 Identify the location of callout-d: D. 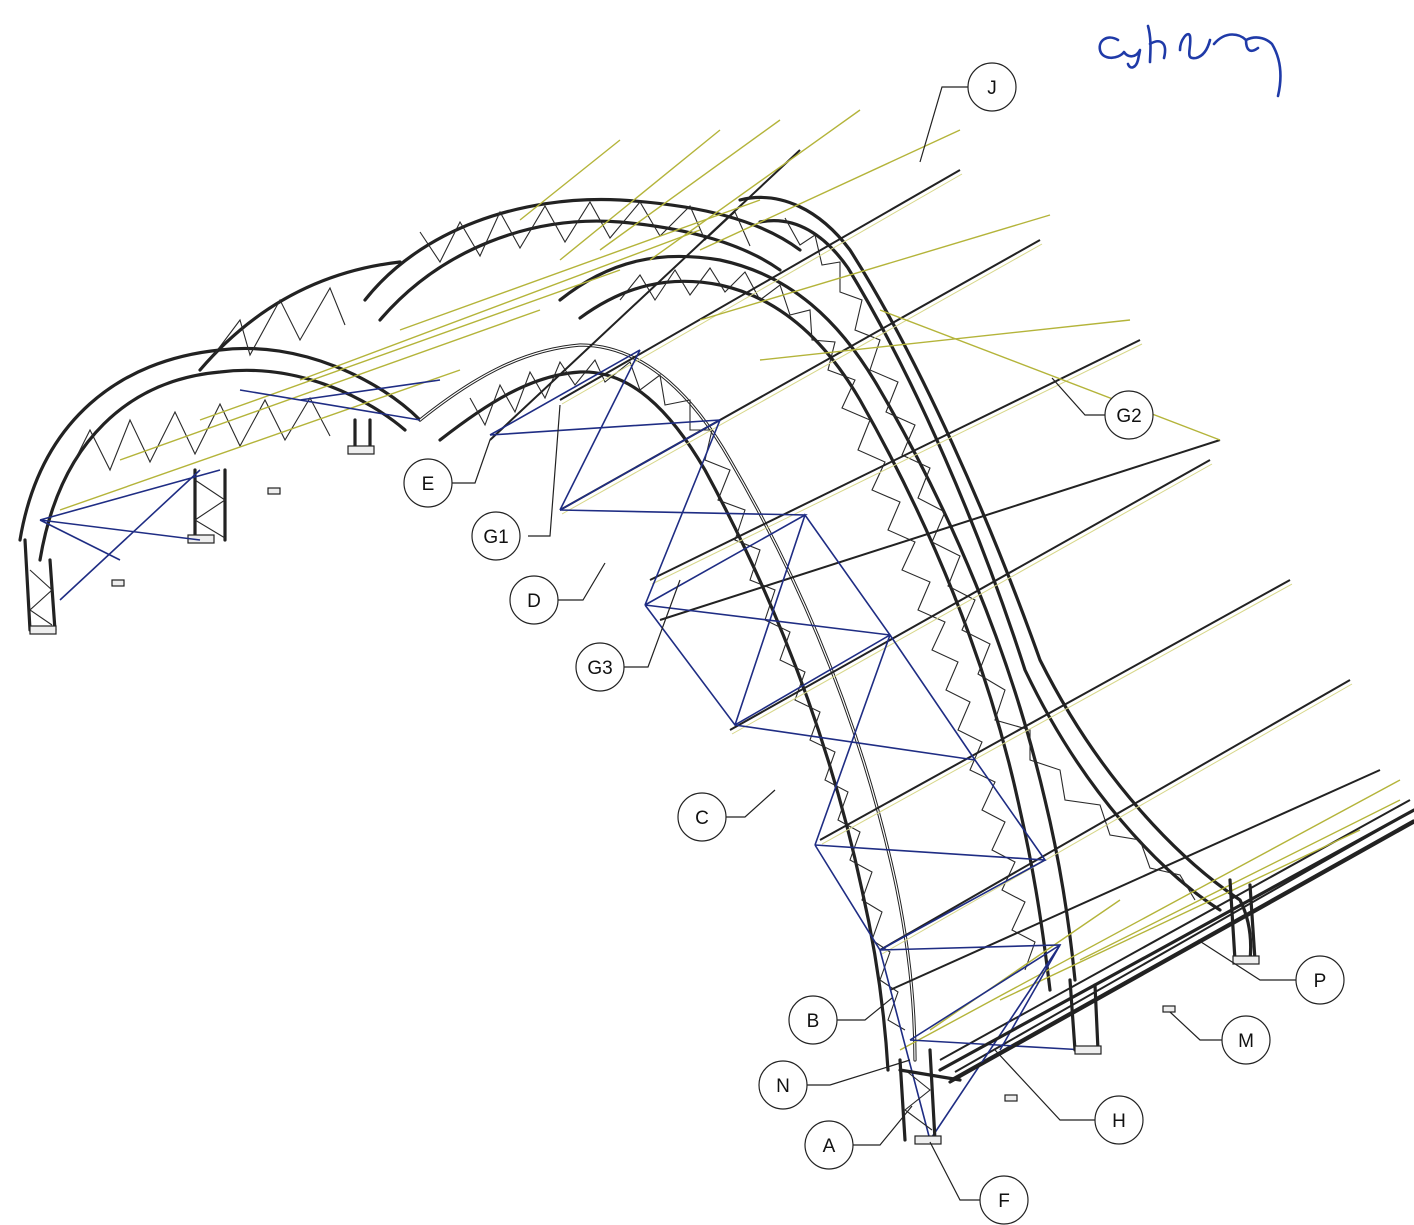
(534, 600).